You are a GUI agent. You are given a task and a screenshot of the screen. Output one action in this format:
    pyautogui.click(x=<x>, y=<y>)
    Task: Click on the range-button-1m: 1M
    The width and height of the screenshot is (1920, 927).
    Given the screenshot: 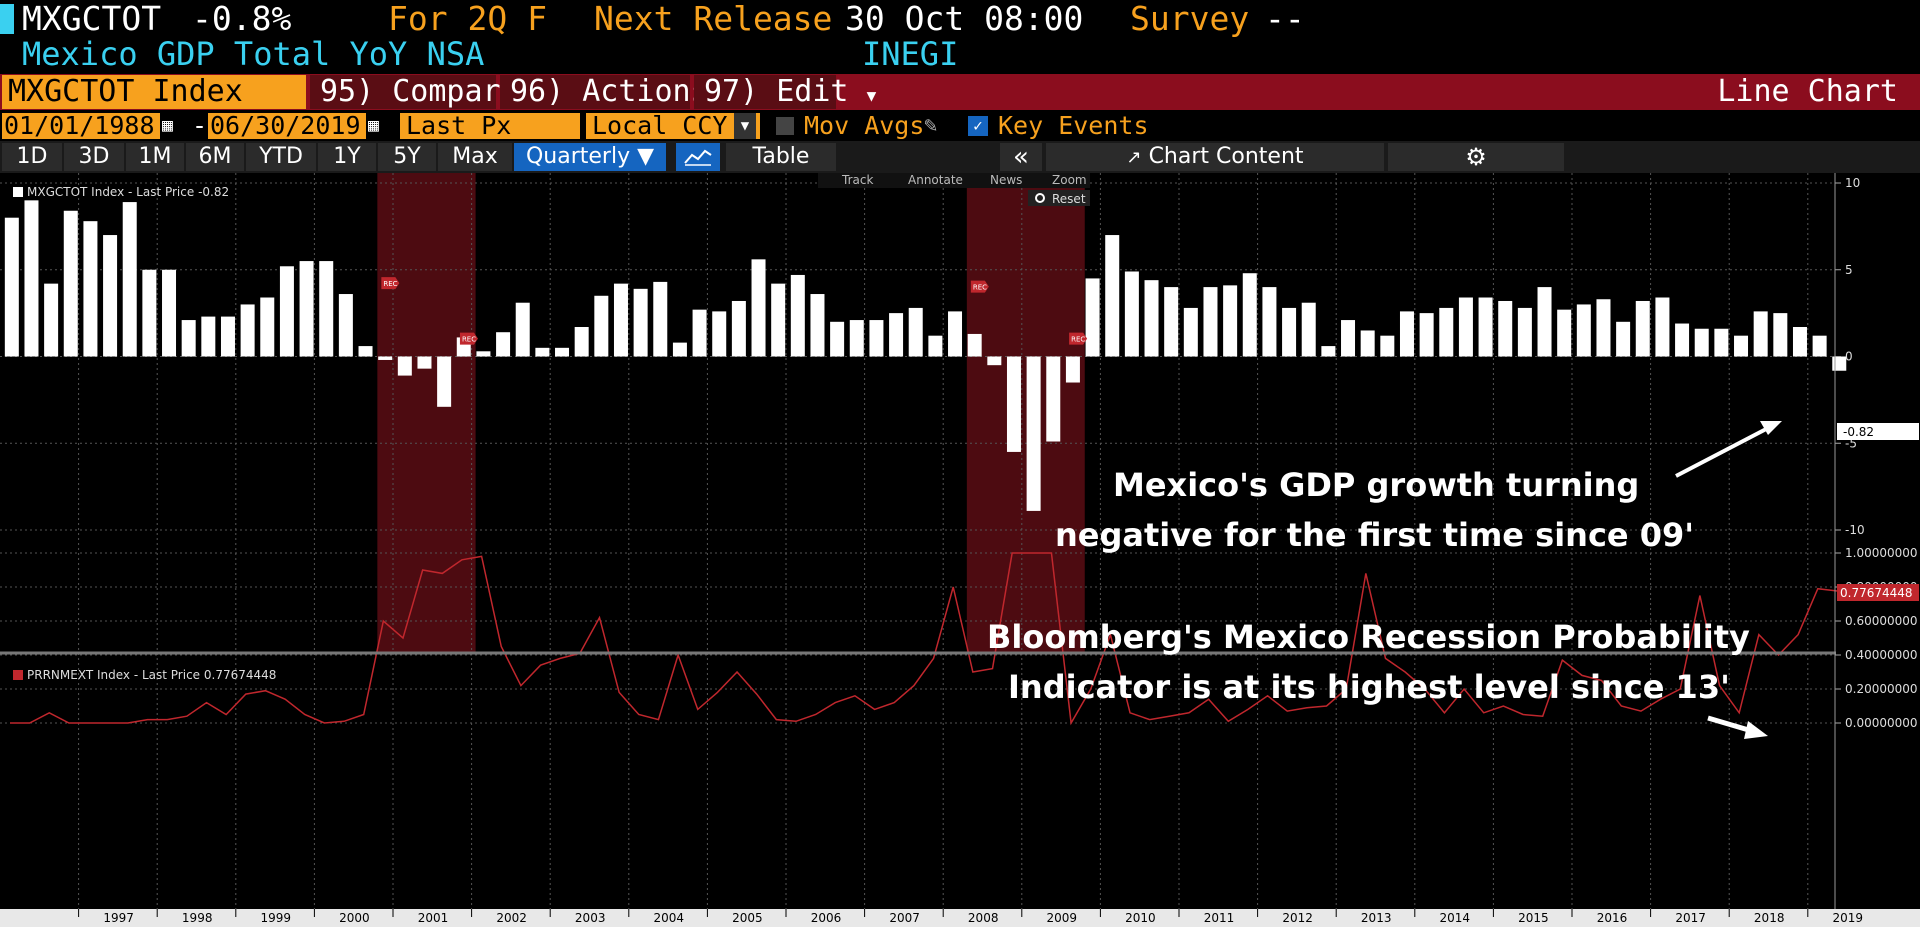 What is the action you would take?
    pyautogui.click(x=155, y=157)
    